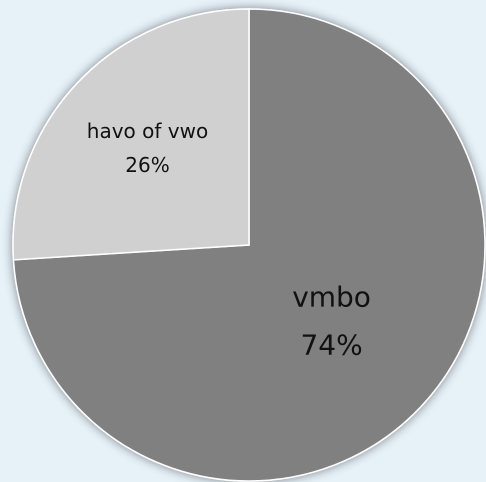 Image resolution: width=486 pixels, height=482 pixels. I want to click on slice-value-label: 74%, so click(331, 345).